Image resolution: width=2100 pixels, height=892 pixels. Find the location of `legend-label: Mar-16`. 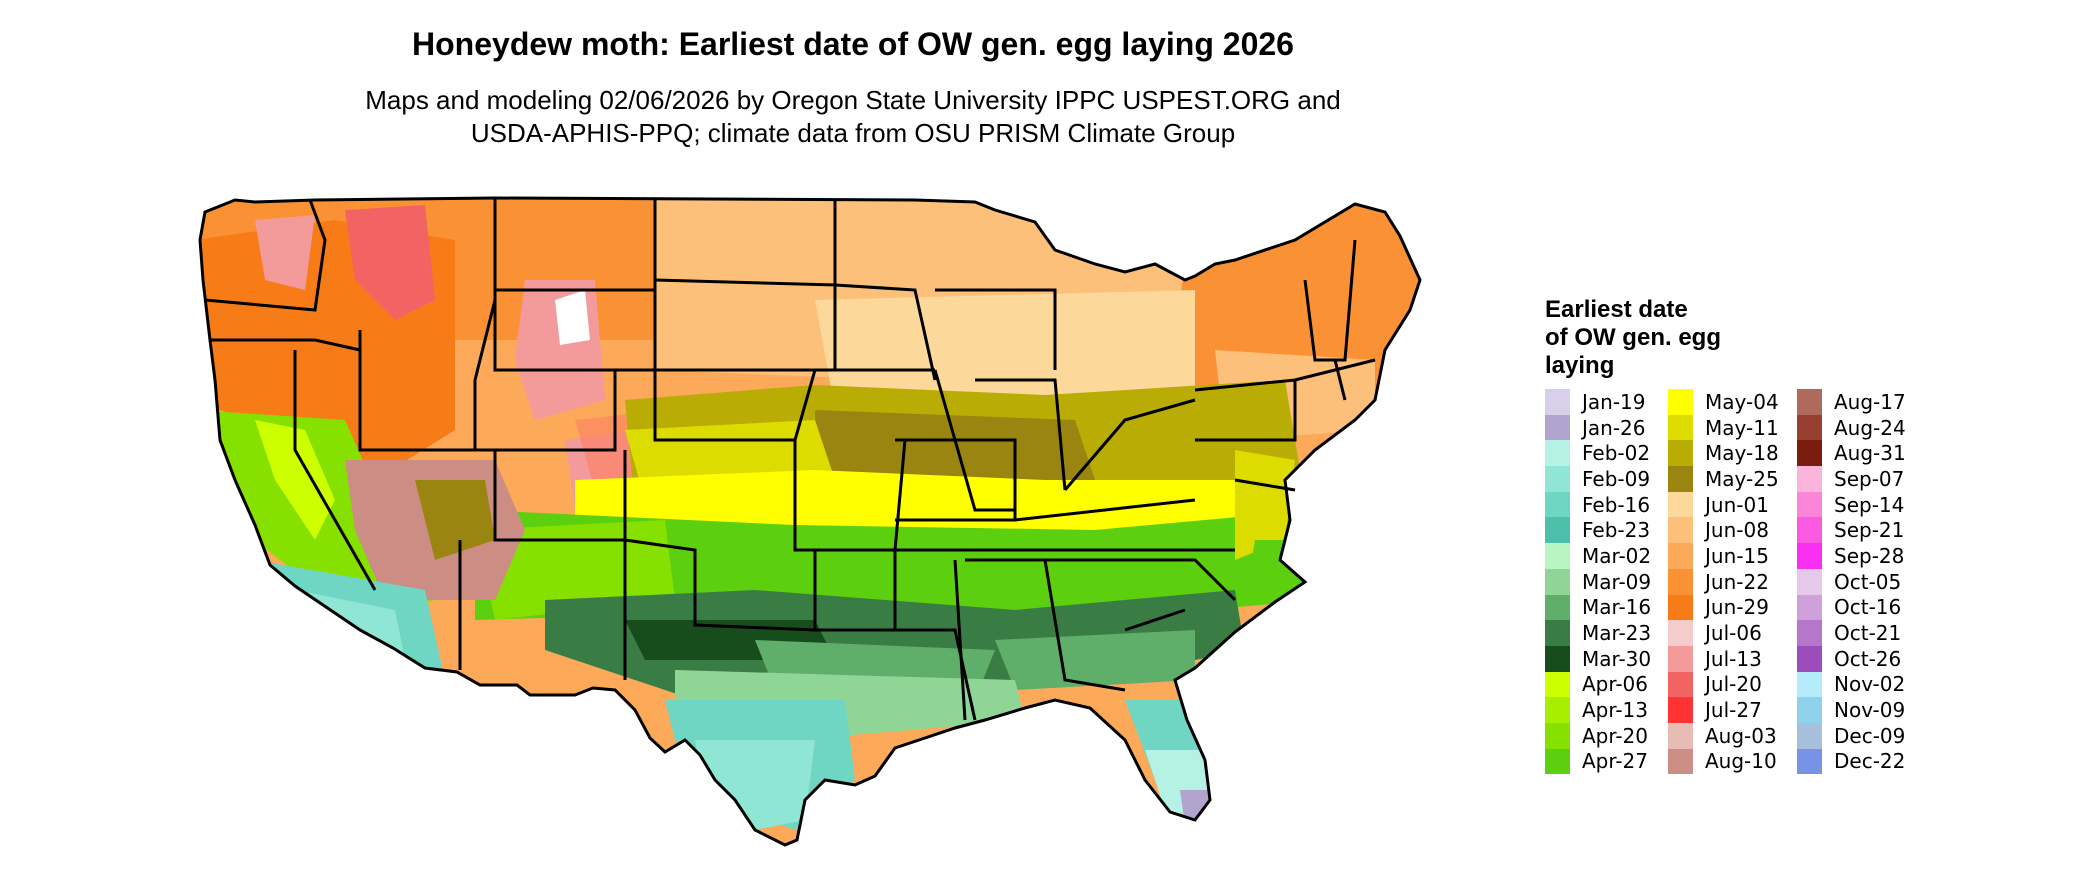

legend-label: Mar-16 is located at coordinates (1617, 607).